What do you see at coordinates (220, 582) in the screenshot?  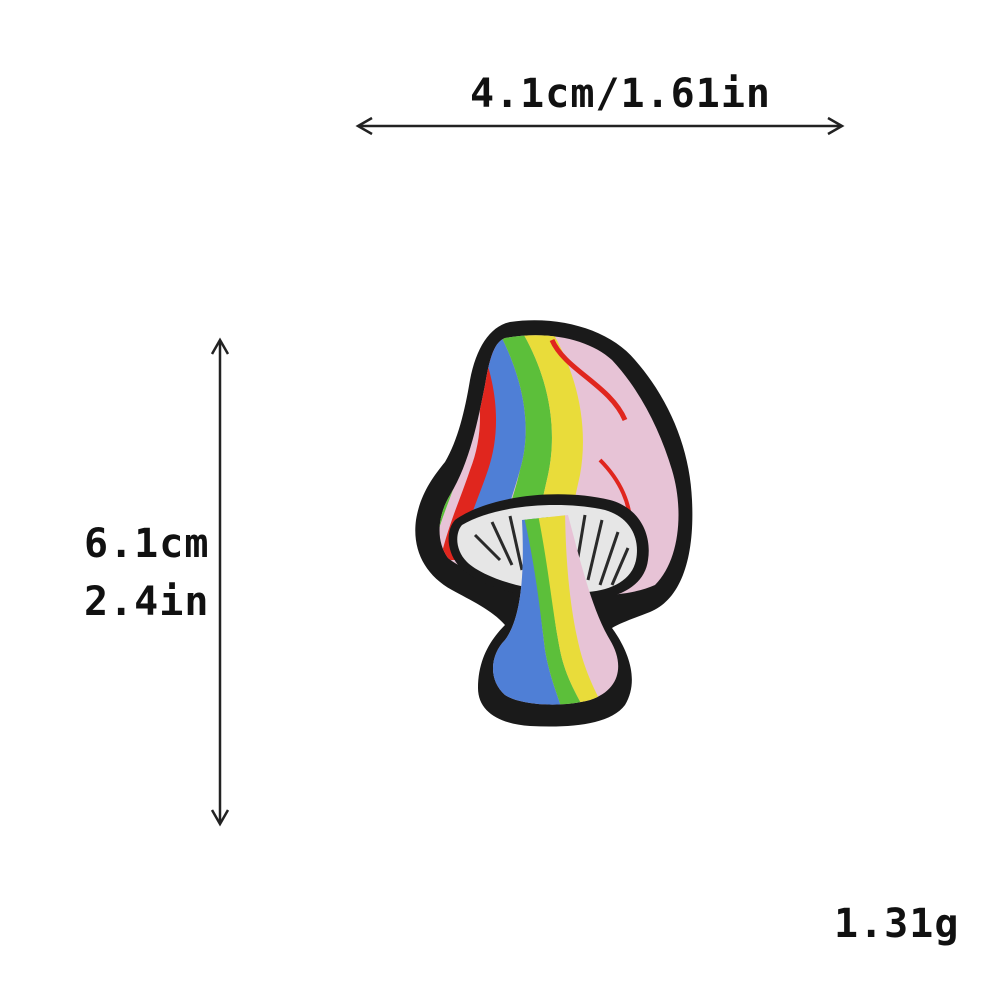 I see `height-arrow` at bounding box center [220, 582].